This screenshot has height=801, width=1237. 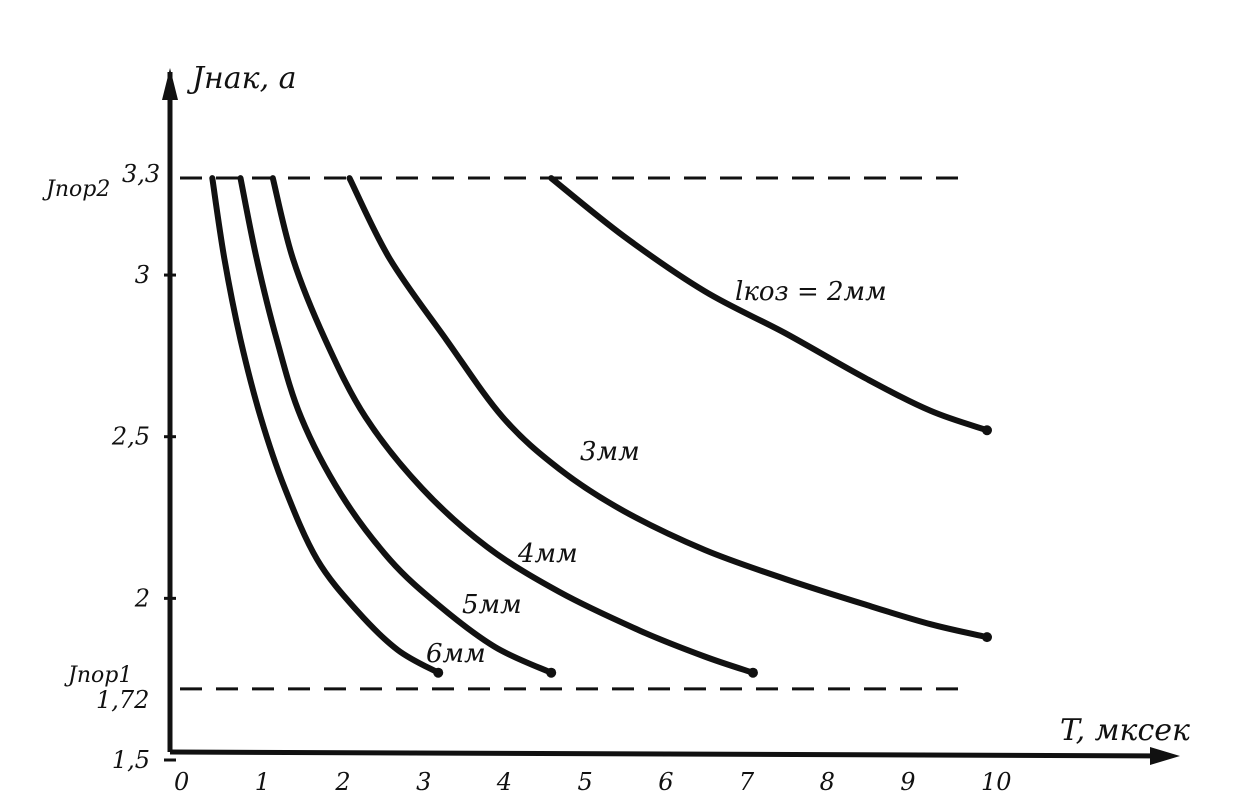 What do you see at coordinates (142, 598) in the screenshot?
I see `y-tick-label: 2` at bounding box center [142, 598].